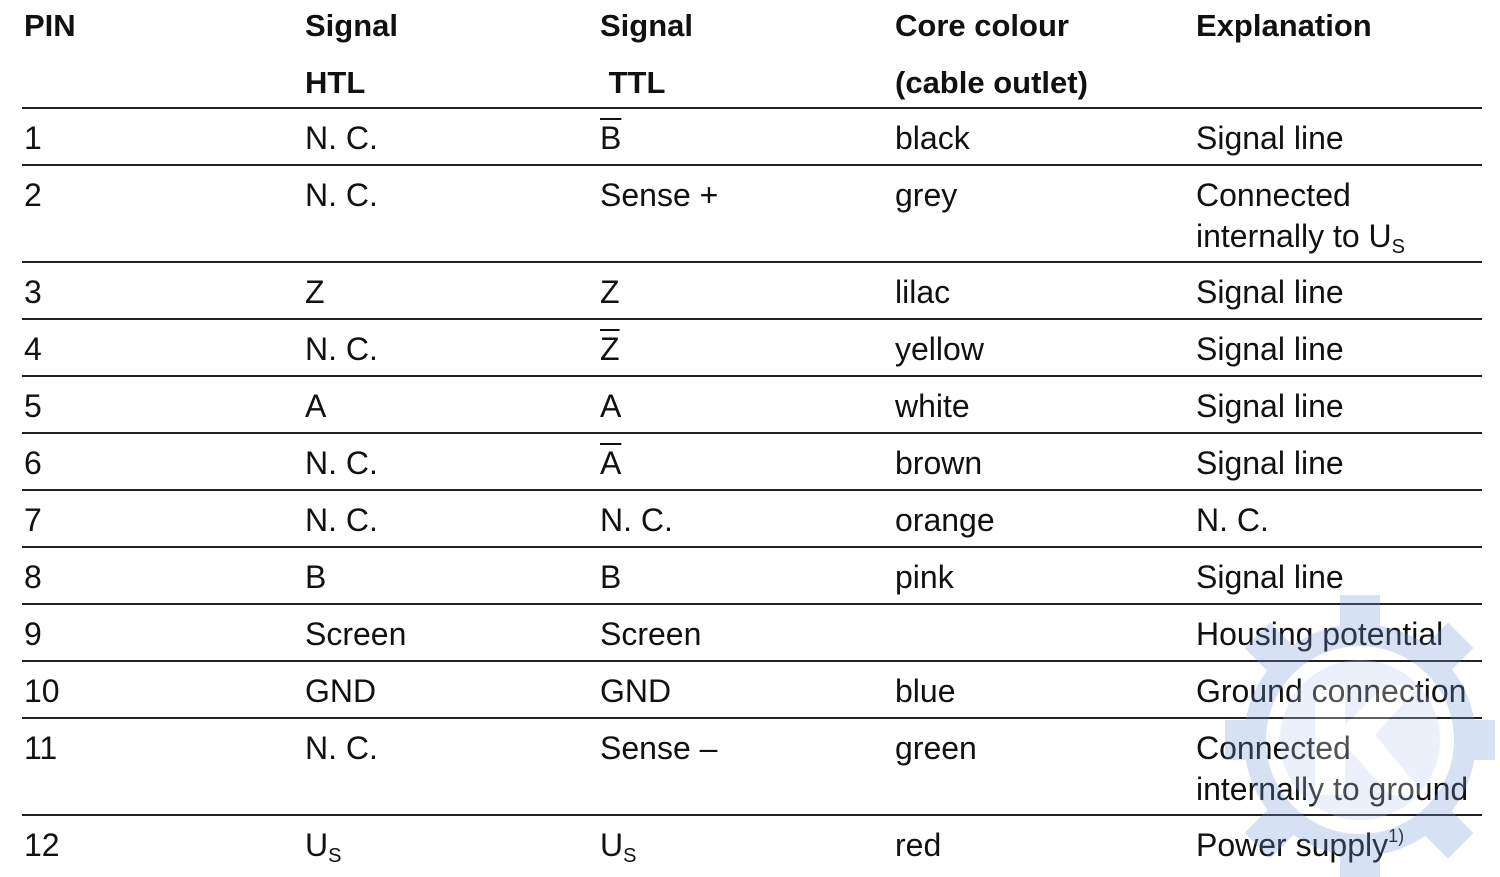 The height and width of the screenshot is (877, 1500). Describe the element at coordinates (651, 634) in the screenshot. I see `cell-text: Screen` at that location.